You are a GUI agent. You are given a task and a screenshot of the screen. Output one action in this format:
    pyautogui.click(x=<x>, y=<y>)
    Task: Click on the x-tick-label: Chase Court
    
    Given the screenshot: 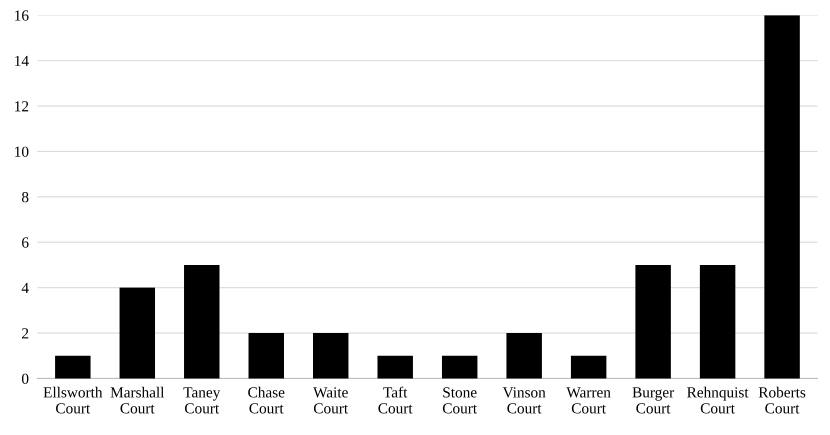 What is the action you would take?
    pyautogui.click(x=266, y=400)
    